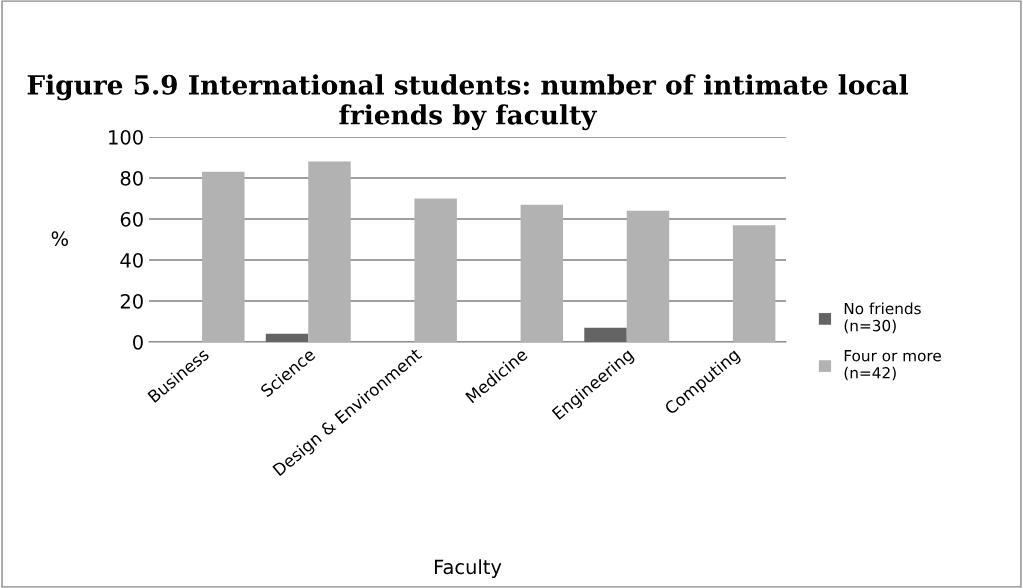 The height and width of the screenshot is (588, 1023). Describe the element at coordinates (126, 137) in the screenshot. I see `y-tick-label: 100` at that location.